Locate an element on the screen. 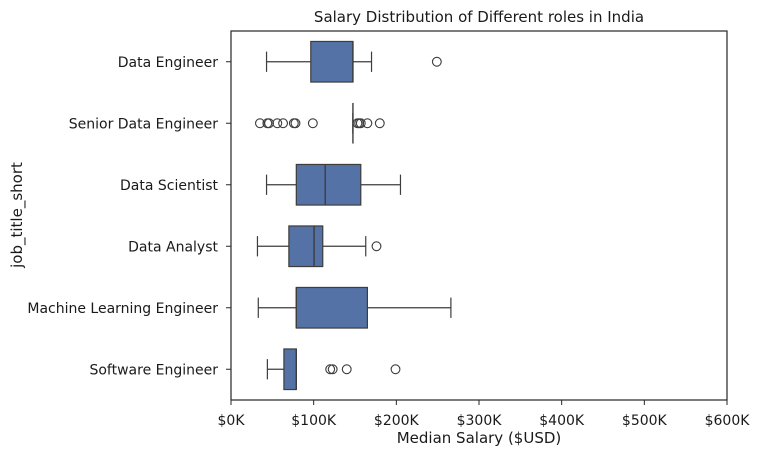 Image resolution: width=758 pixels, height=459 pixels. x-axis-label: Median Salary ($USD) is located at coordinates (479, 438).